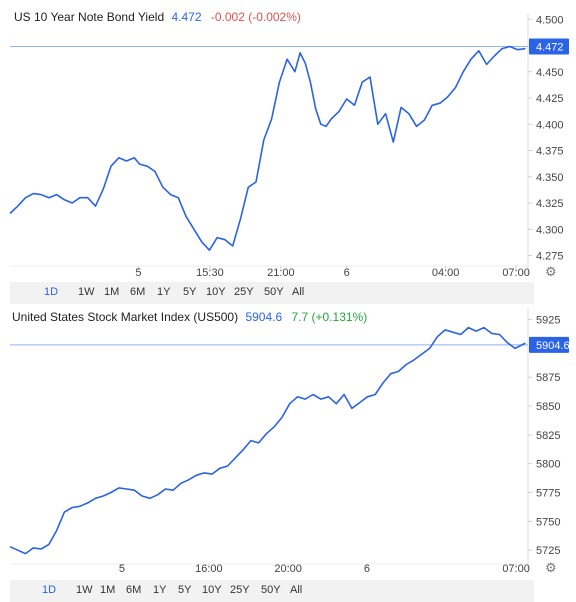 The image size is (576, 602). I want to click on y-tick-label: 5825, so click(548, 436).